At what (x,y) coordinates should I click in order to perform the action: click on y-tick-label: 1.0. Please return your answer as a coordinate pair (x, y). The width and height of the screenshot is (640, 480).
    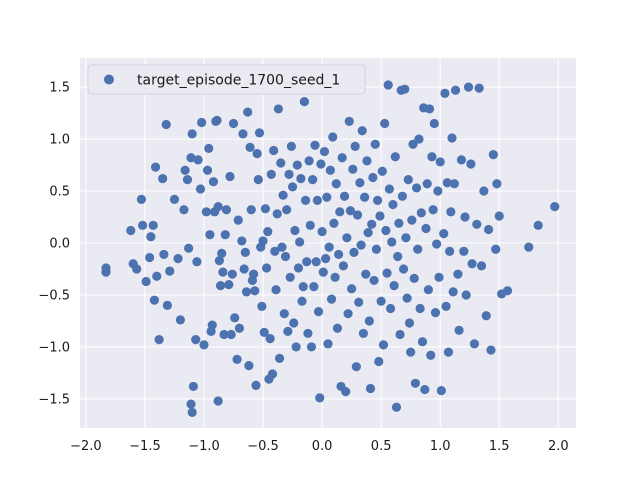
    Looking at the image, I should click on (59, 140).